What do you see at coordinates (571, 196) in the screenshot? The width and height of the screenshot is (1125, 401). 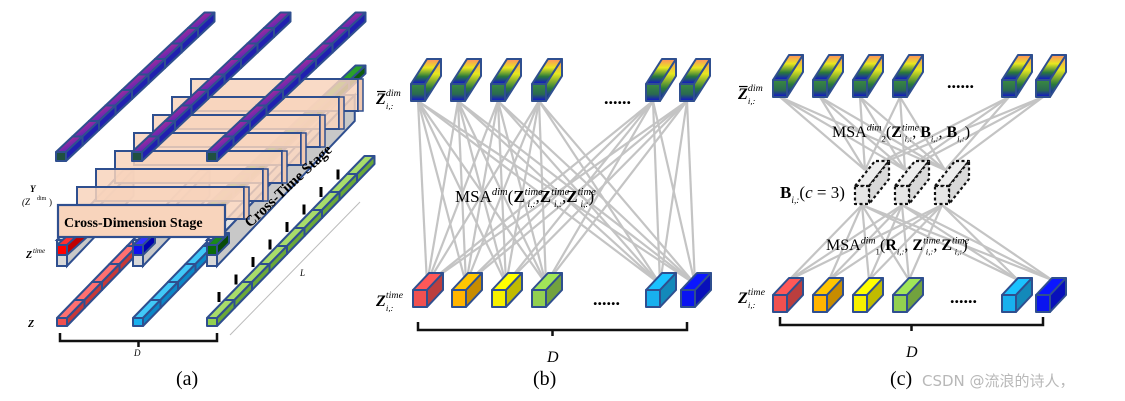 I see `formula-part: Z` at bounding box center [571, 196].